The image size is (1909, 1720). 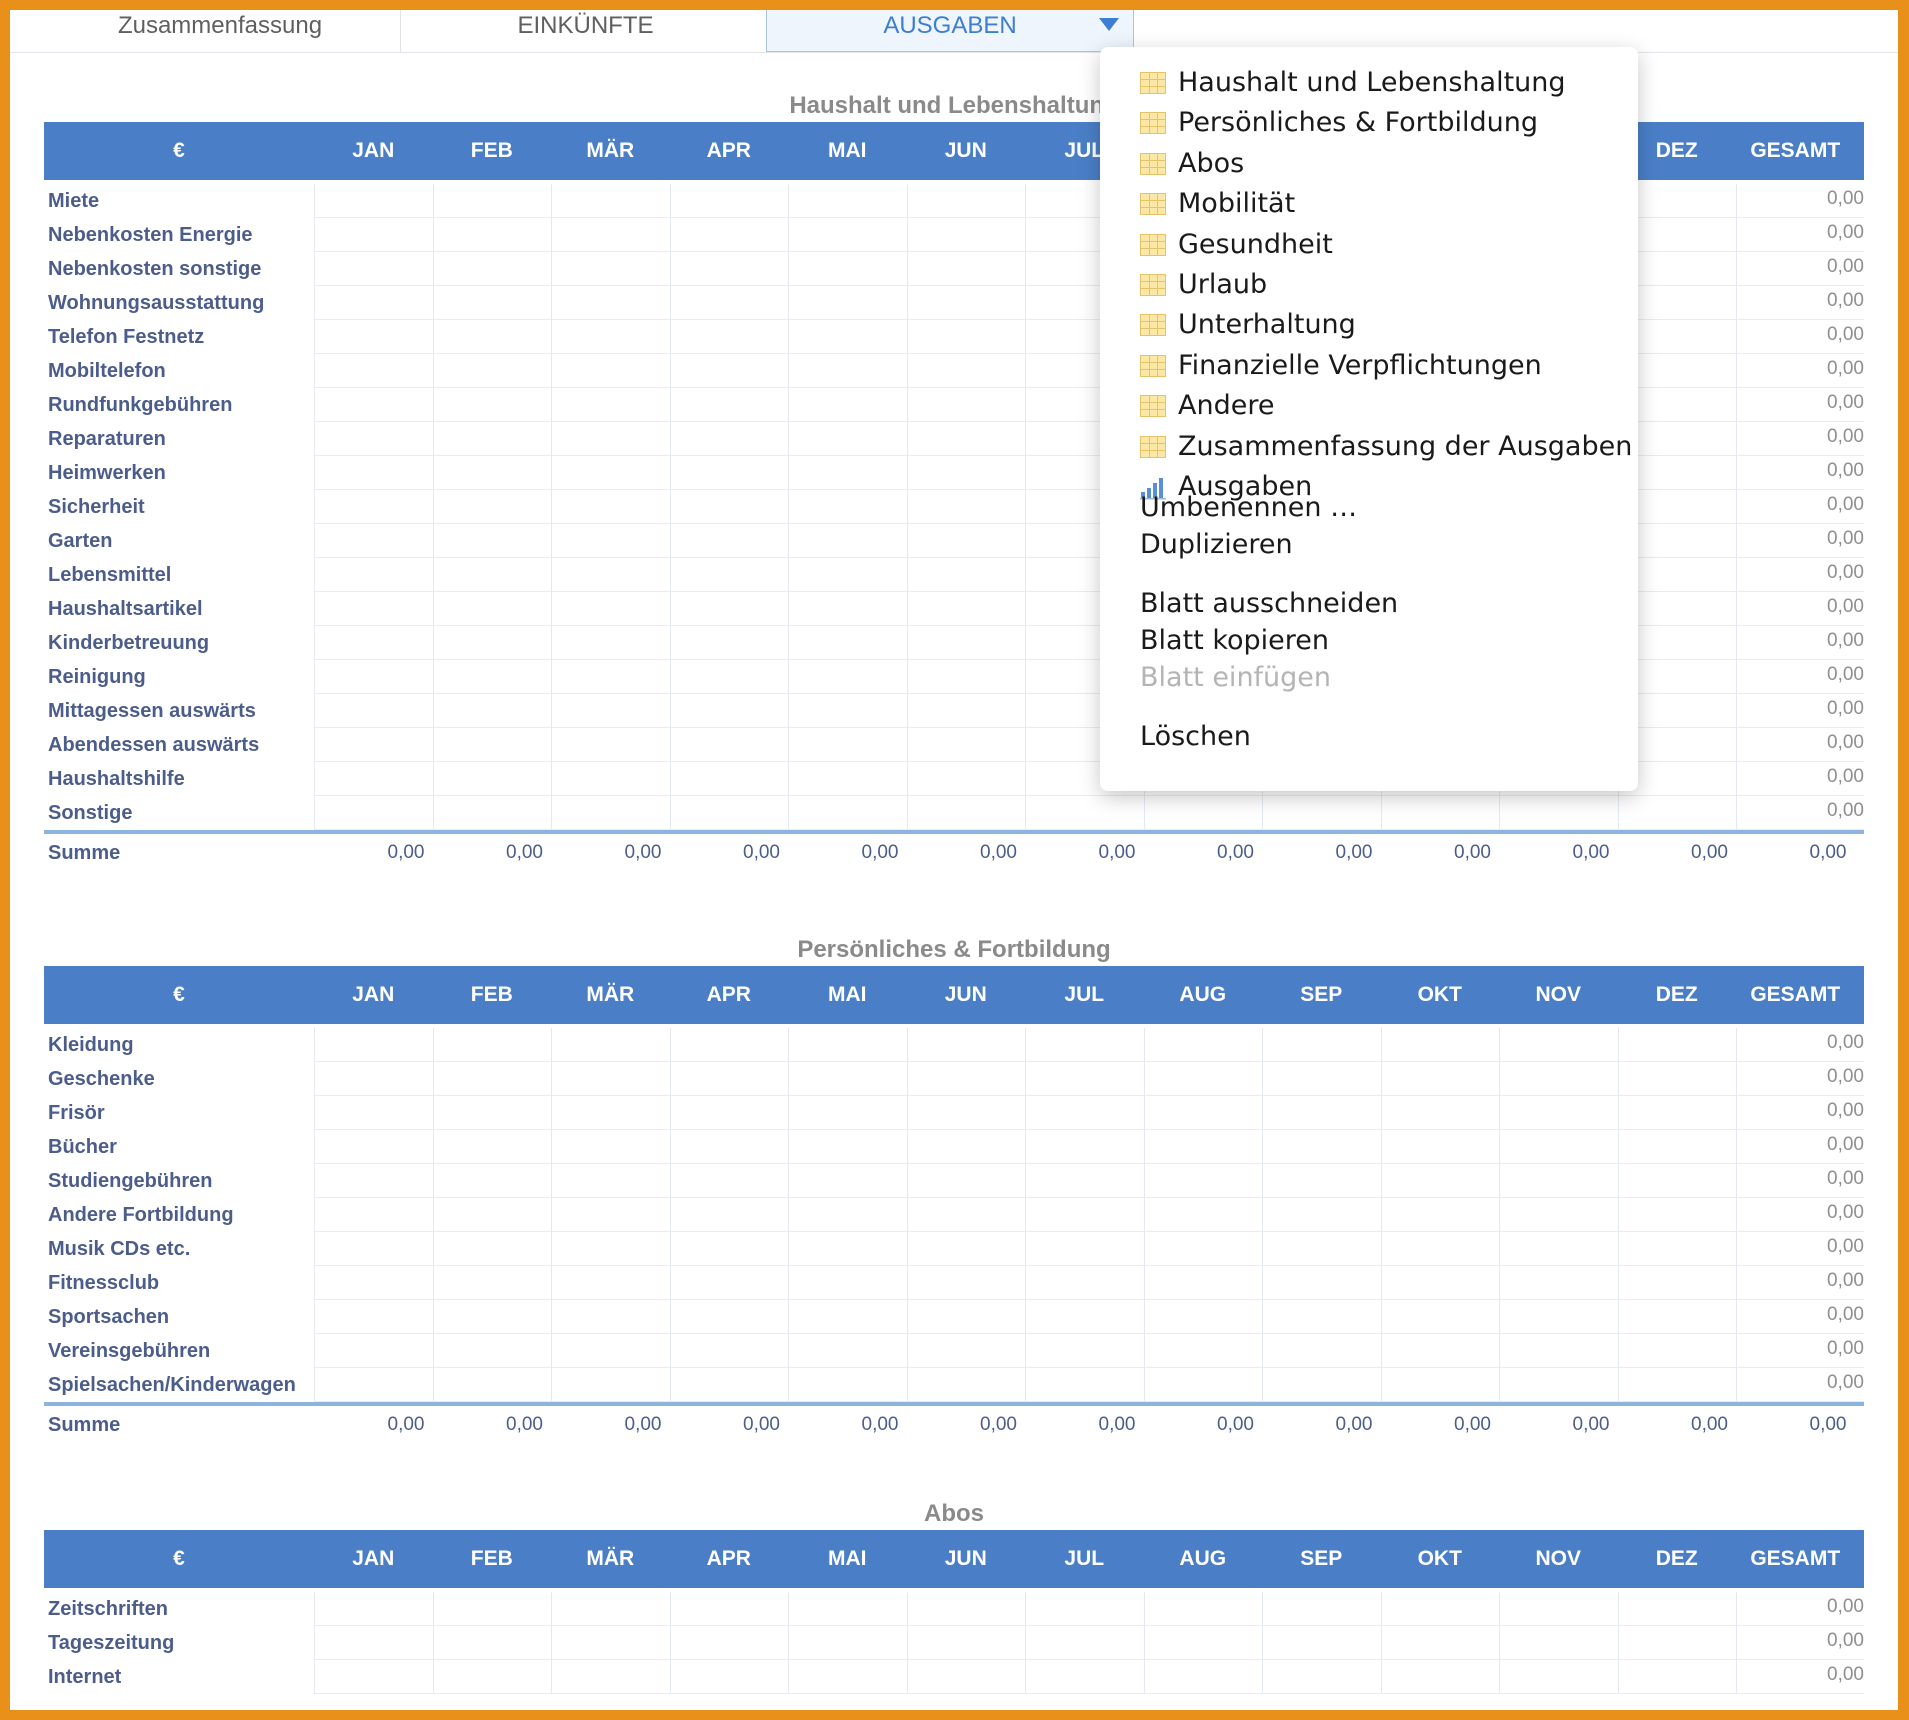 What do you see at coordinates (1109, 24) in the screenshot?
I see `chevron-down-icon` at bounding box center [1109, 24].